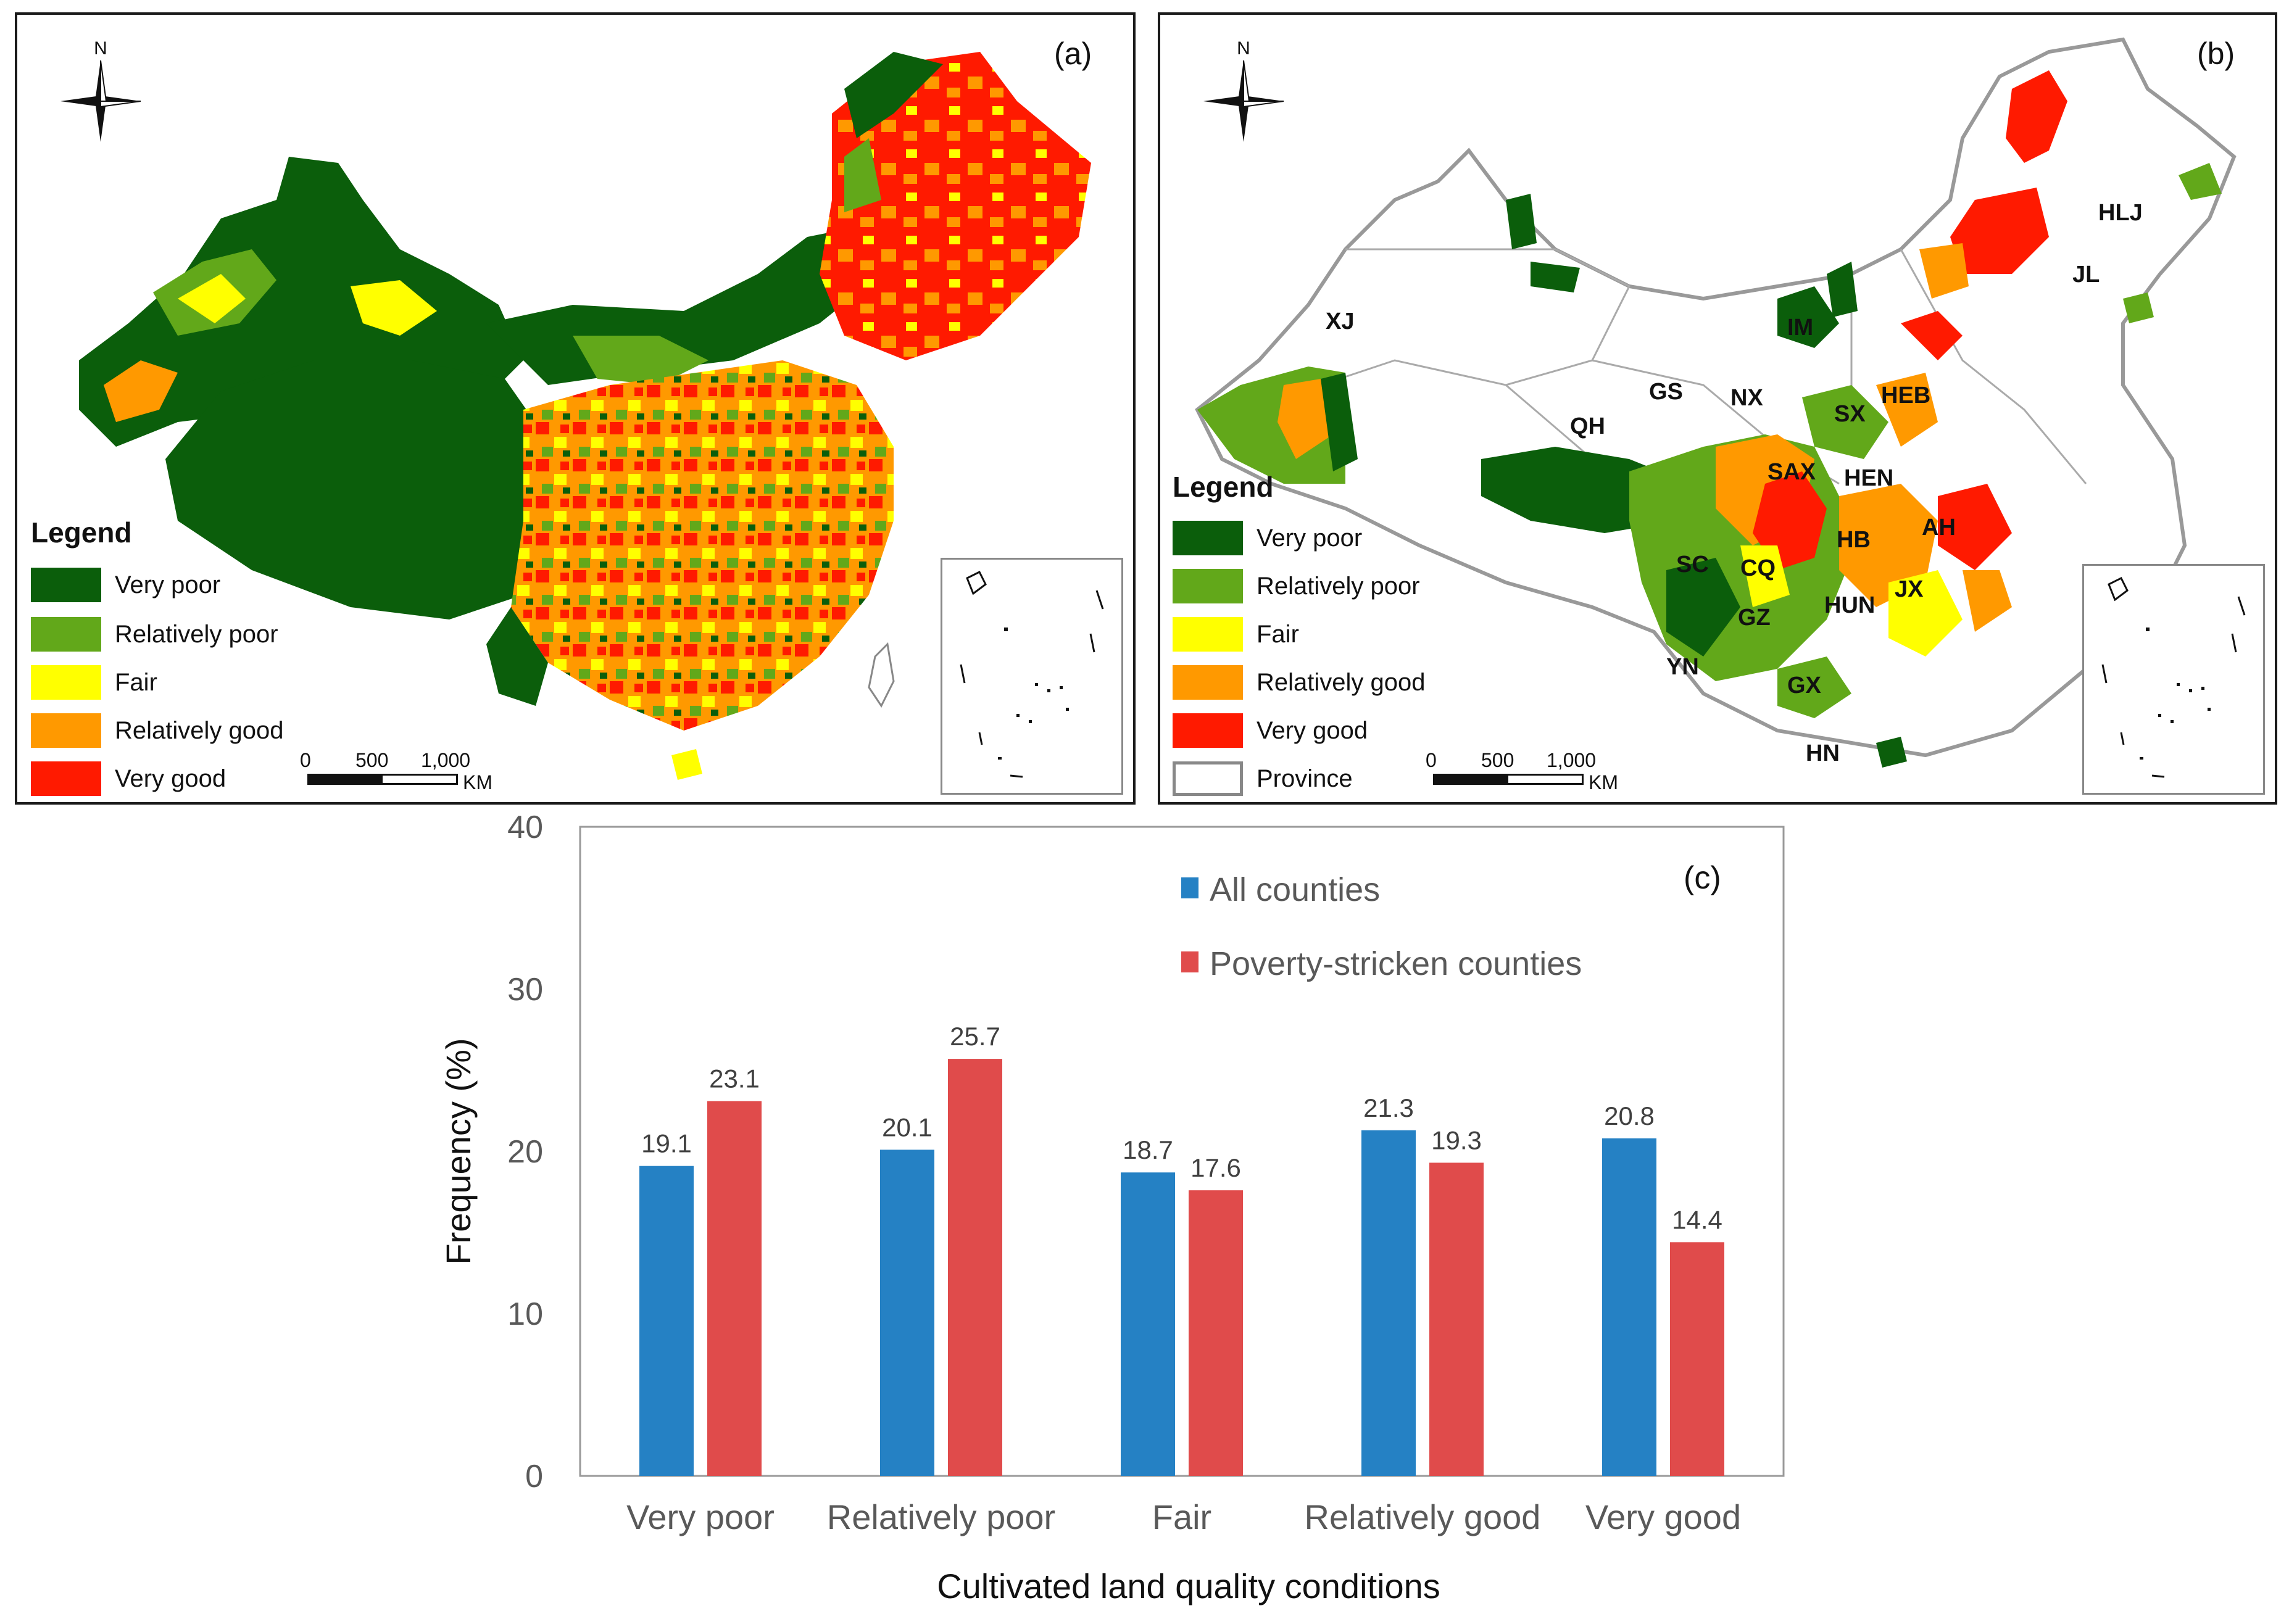  I want to click on bar-value-label: 20.8, so click(1629, 1115).